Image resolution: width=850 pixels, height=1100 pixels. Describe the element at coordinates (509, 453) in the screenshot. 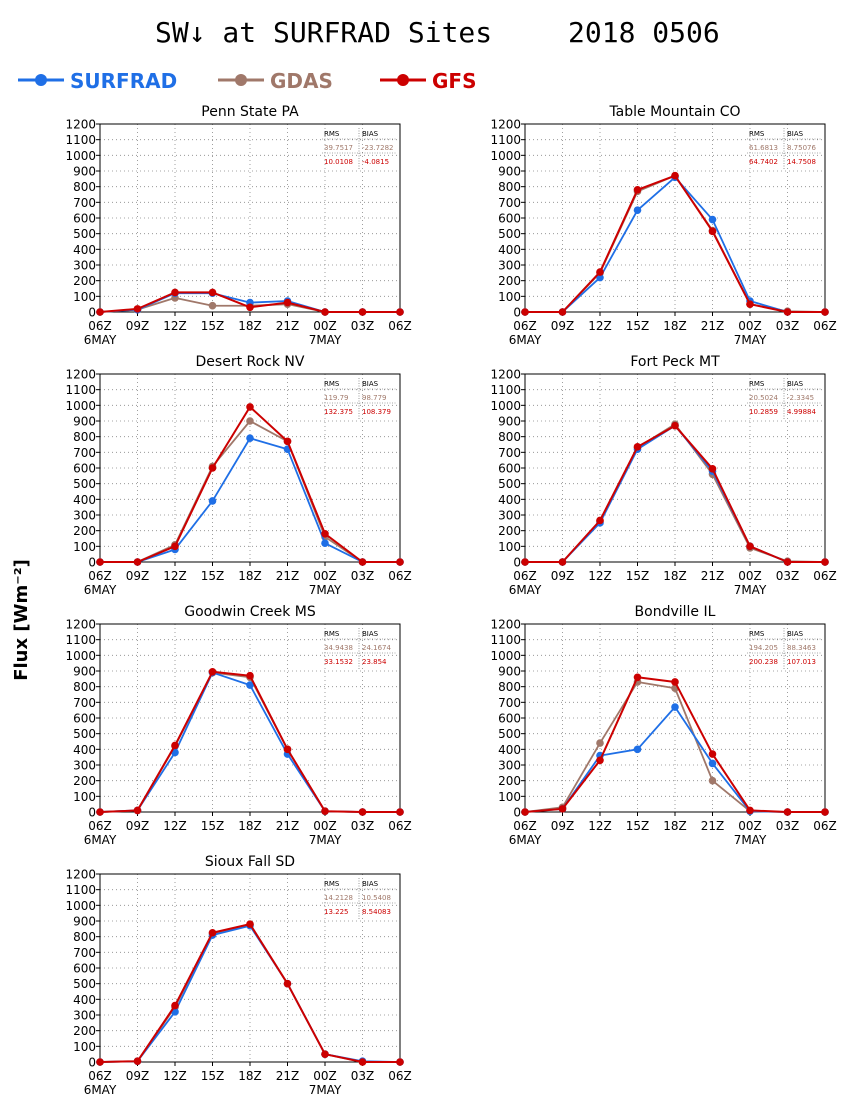

I see `y-tick-label: 700` at that location.